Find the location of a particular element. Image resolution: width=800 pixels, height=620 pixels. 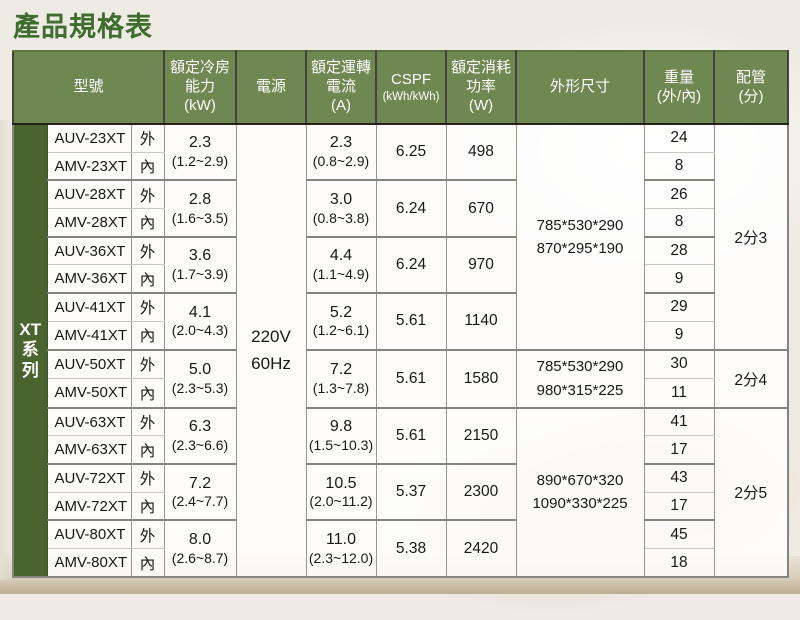

table-row: AMV-36XT 內 9 is located at coordinates (400, 279).